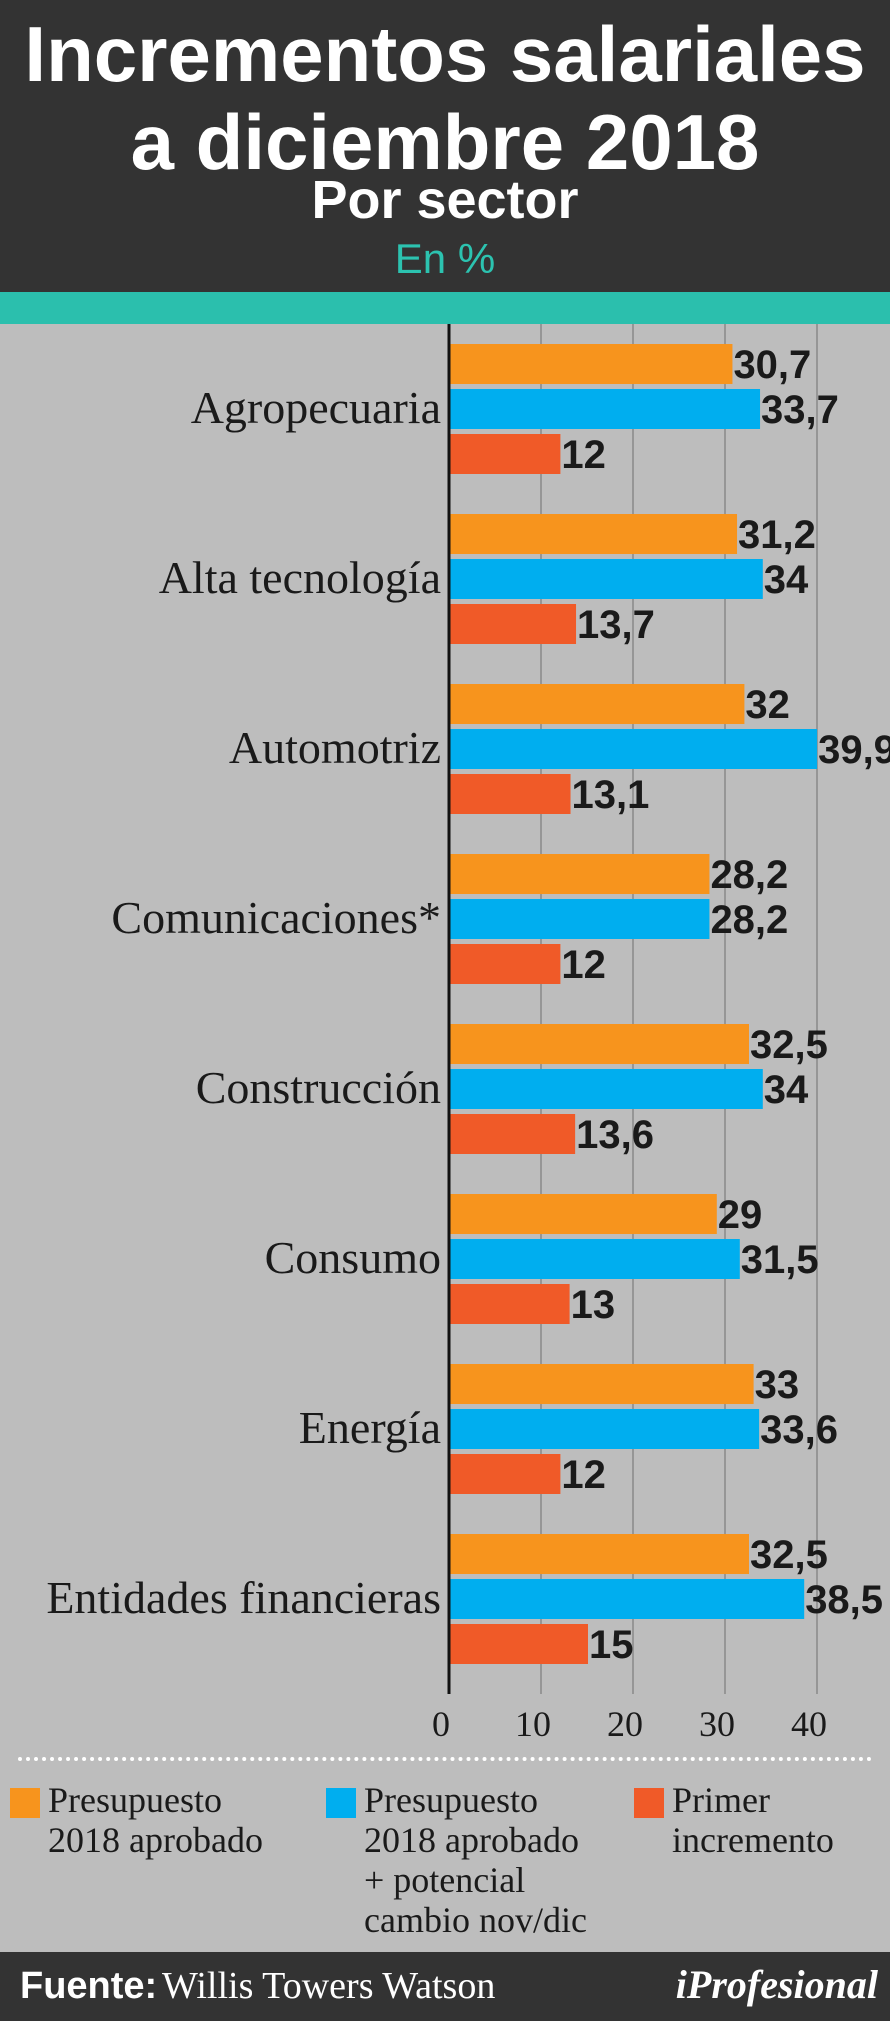 The image size is (890, 2021). I want to click on legend-item-presupuesto: Presupuesto 2018 aprobado, so click(136, 1820).